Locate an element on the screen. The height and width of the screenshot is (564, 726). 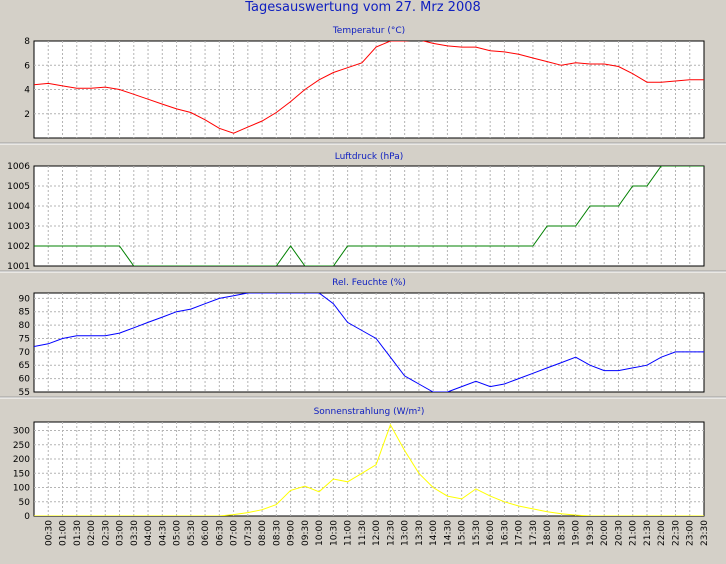
y-tick-label: 8 is located at coordinates (27, 42).